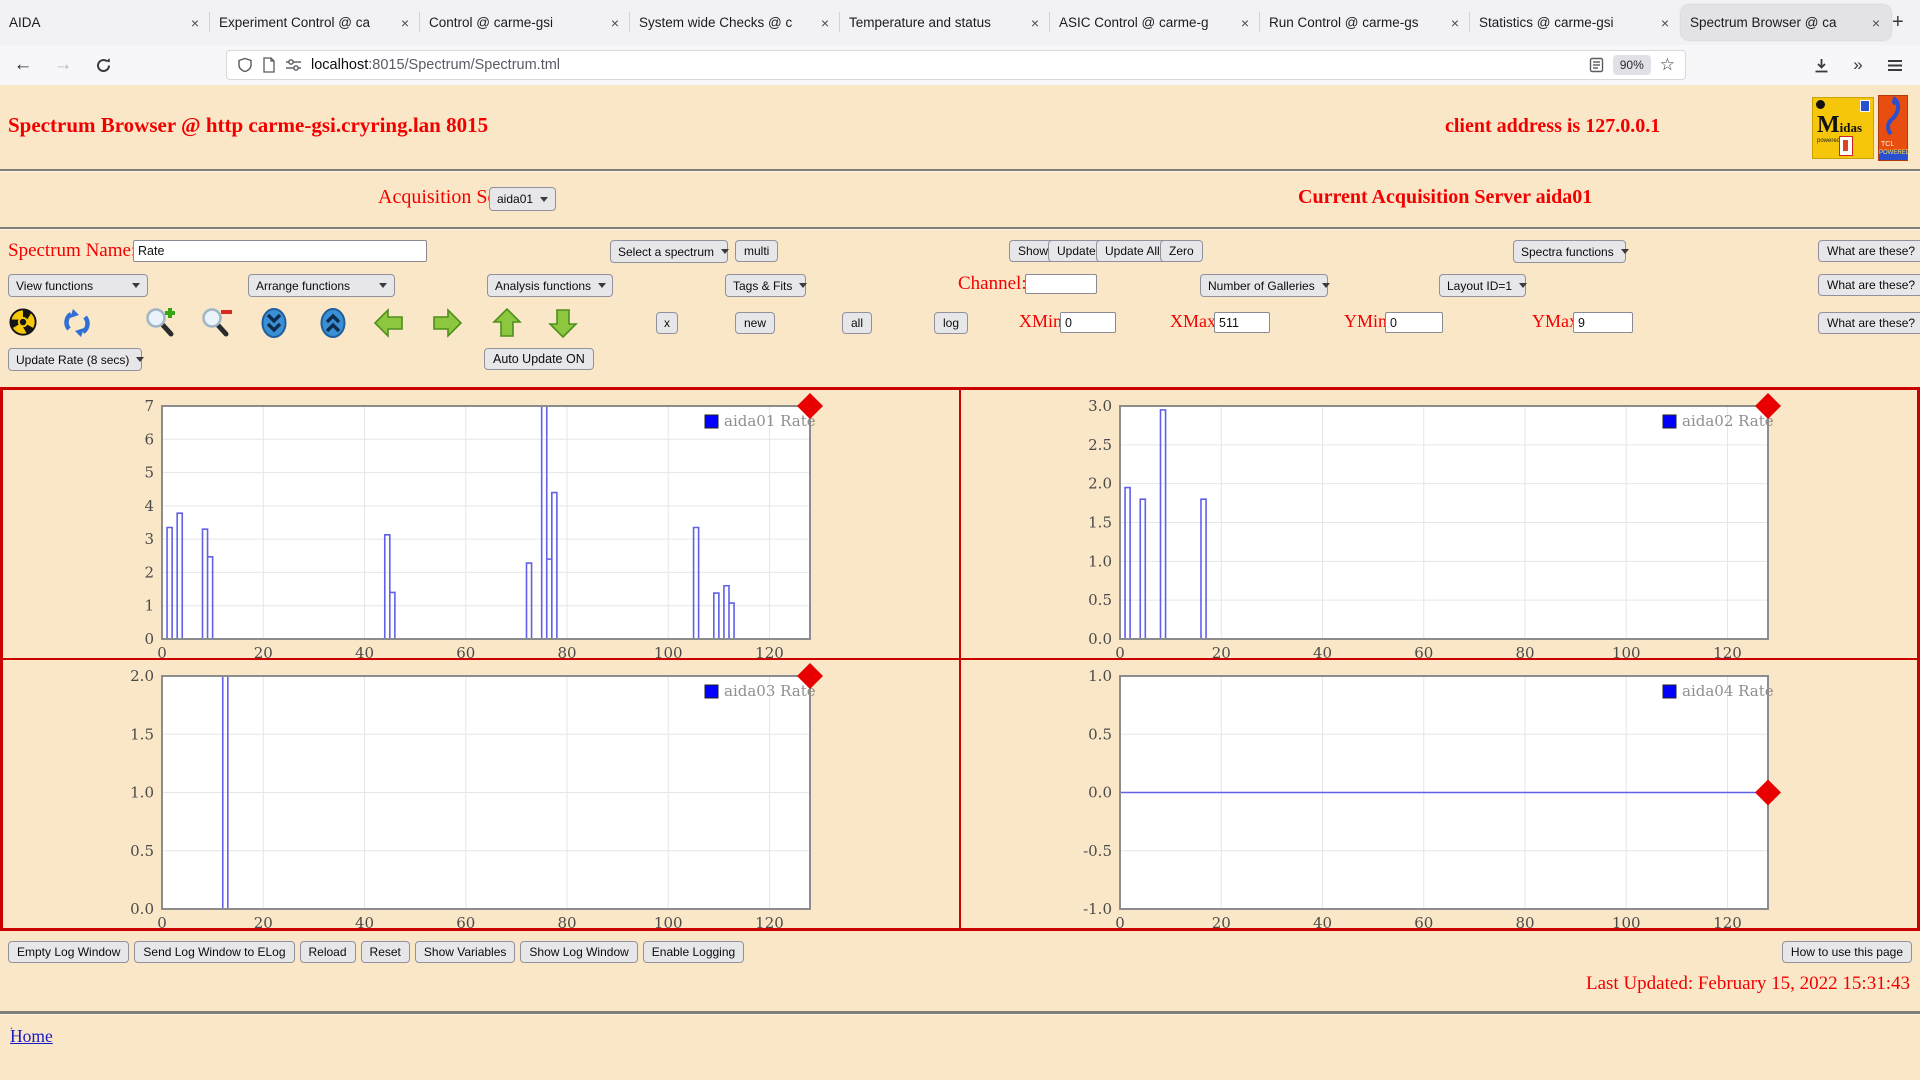 This screenshot has width=1920, height=1080. What do you see at coordinates (447, 323) in the screenshot?
I see `arrow-right-icon` at bounding box center [447, 323].